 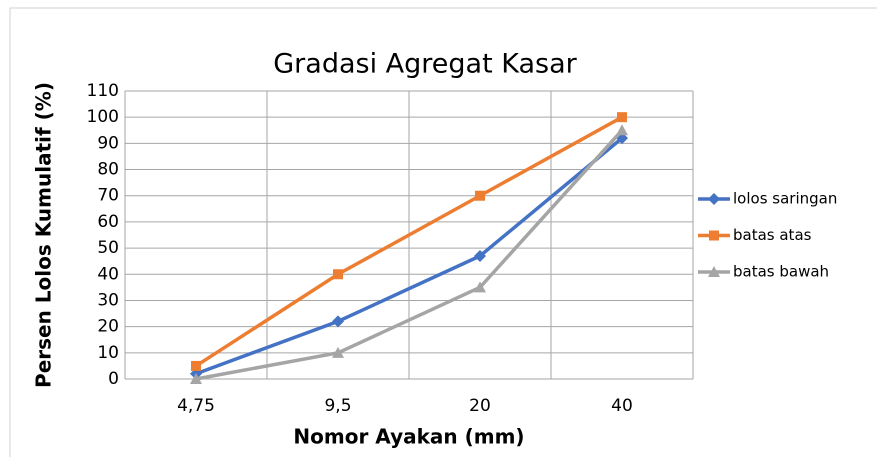 I want to click on x-tick-label: 40, so click(x=622, y=406).